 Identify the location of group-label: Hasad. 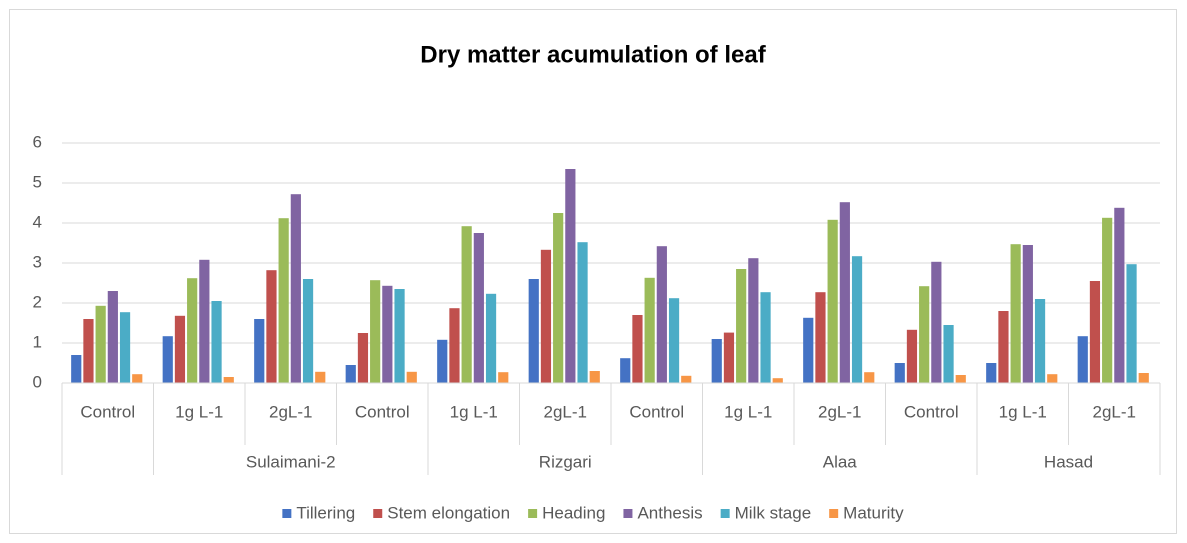
(1068, 461).